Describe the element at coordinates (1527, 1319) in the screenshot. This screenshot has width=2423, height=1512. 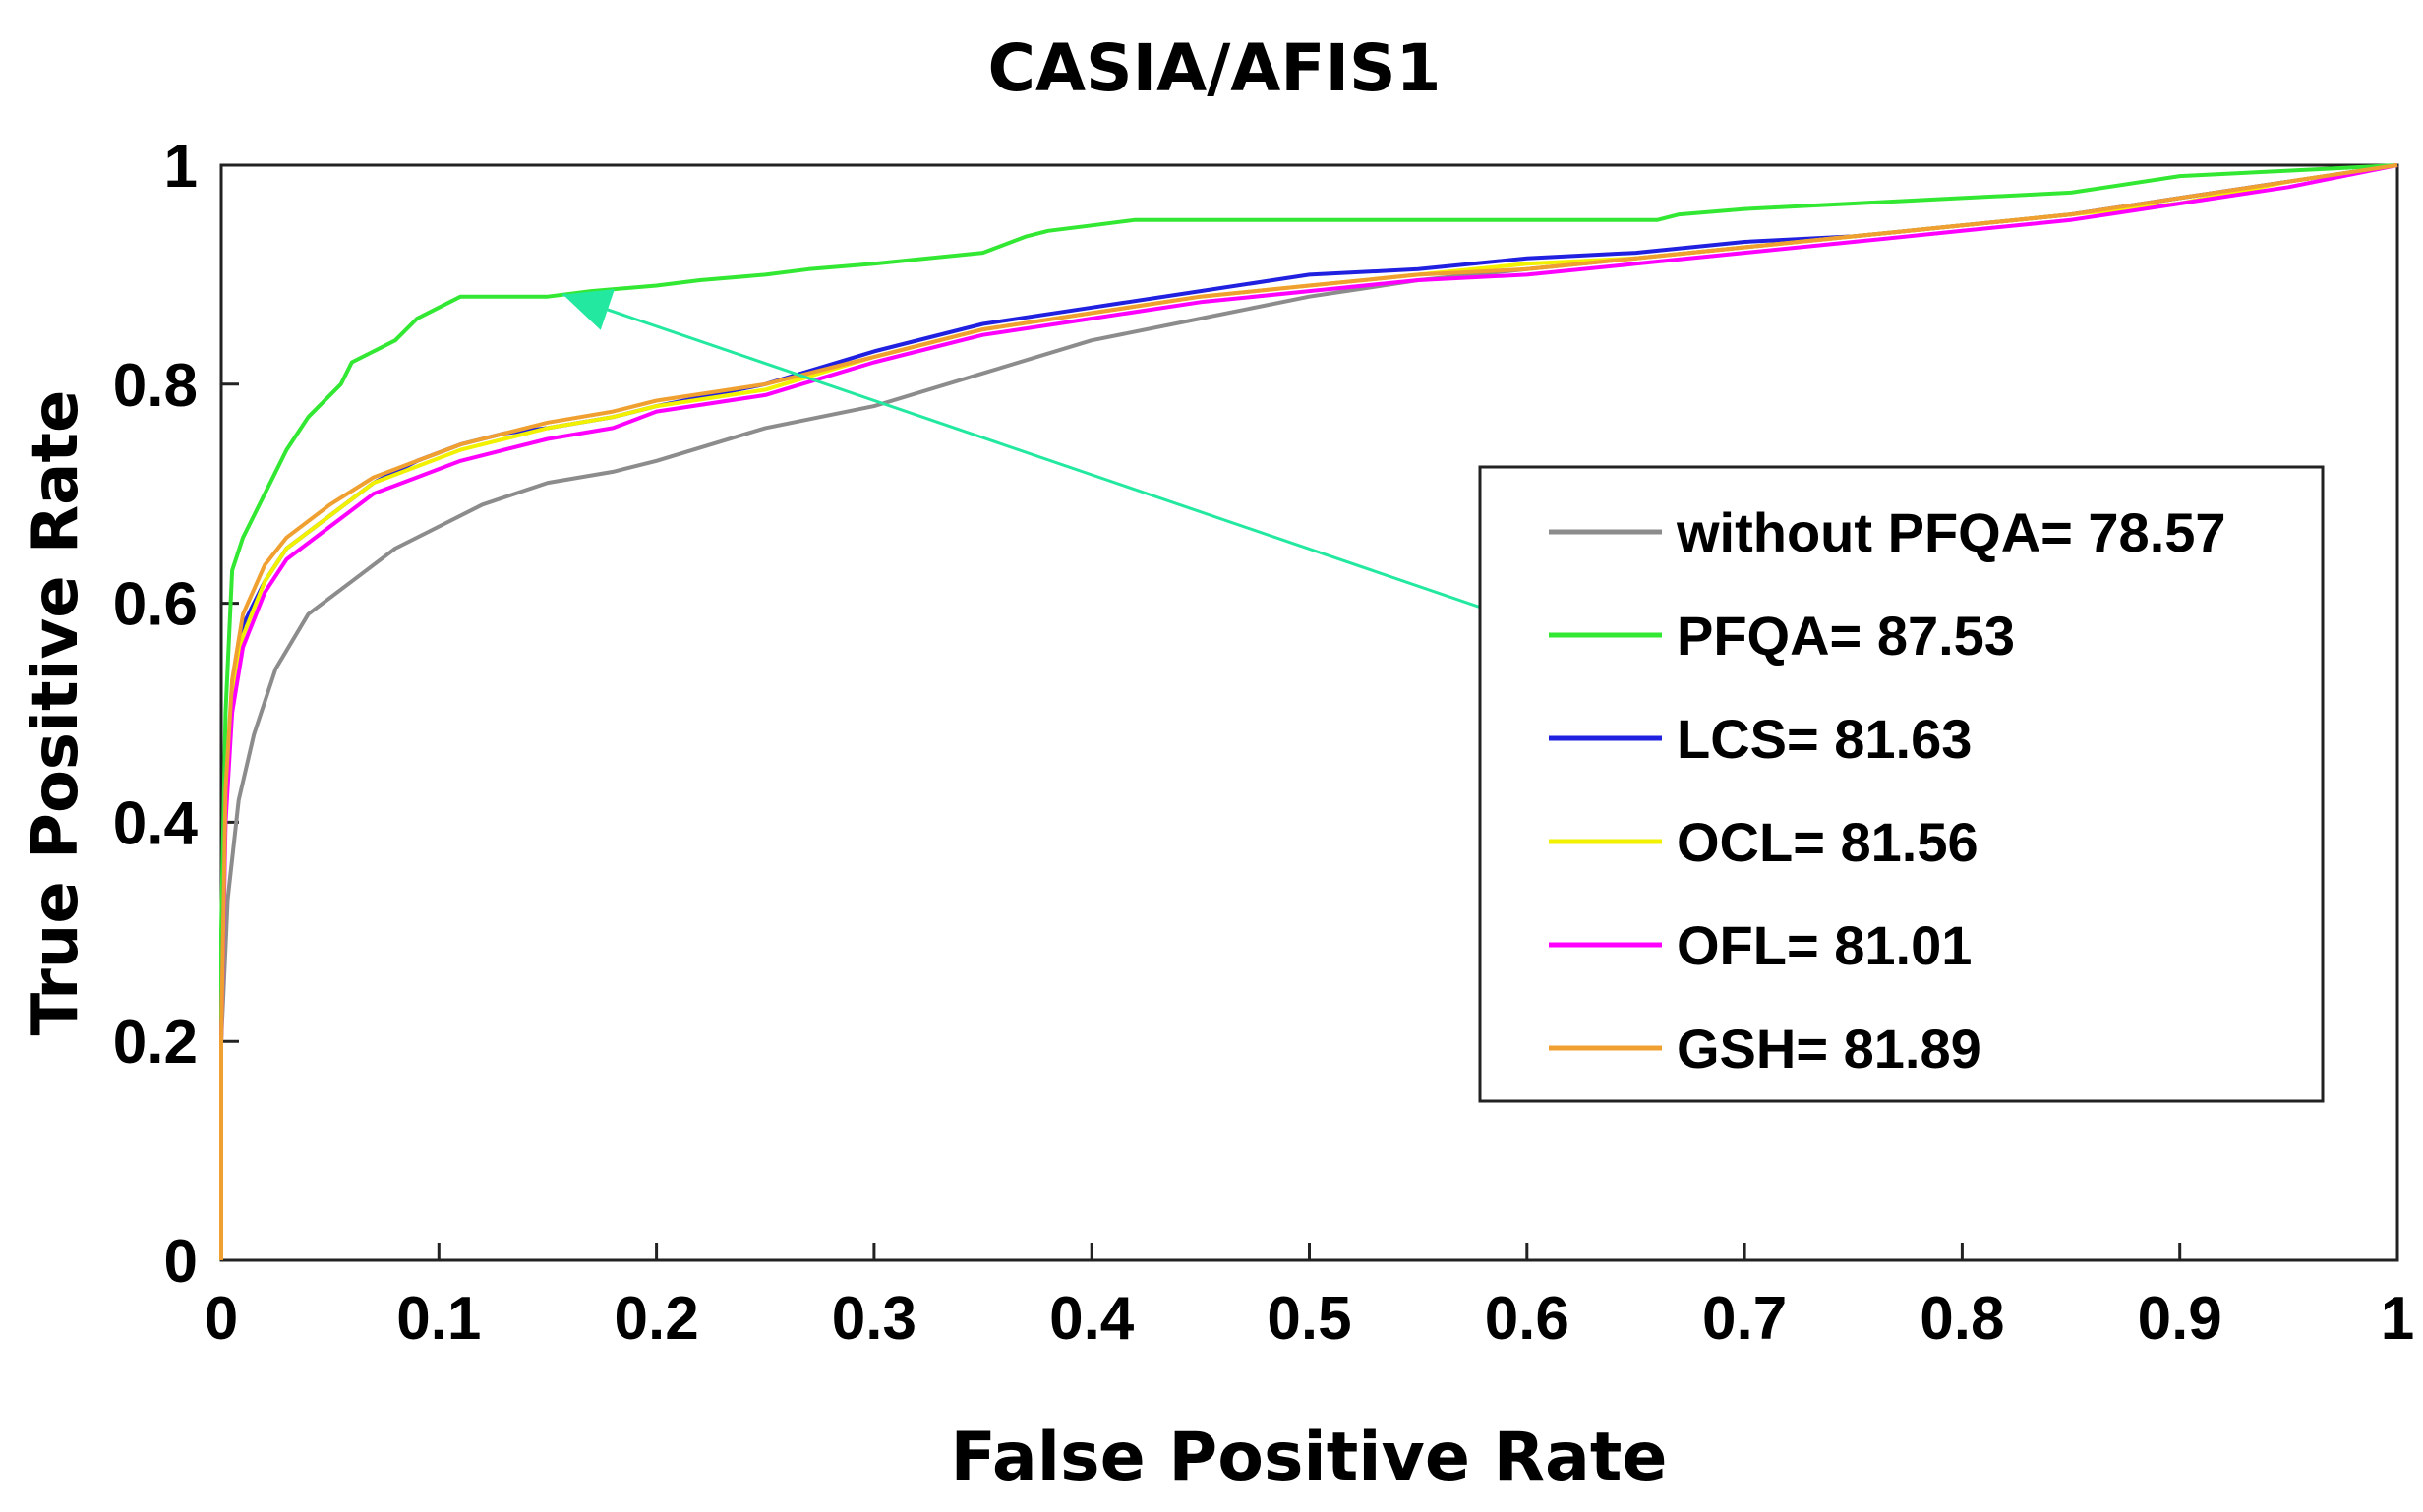
I see `x-tick-label: 0.6` at that location.